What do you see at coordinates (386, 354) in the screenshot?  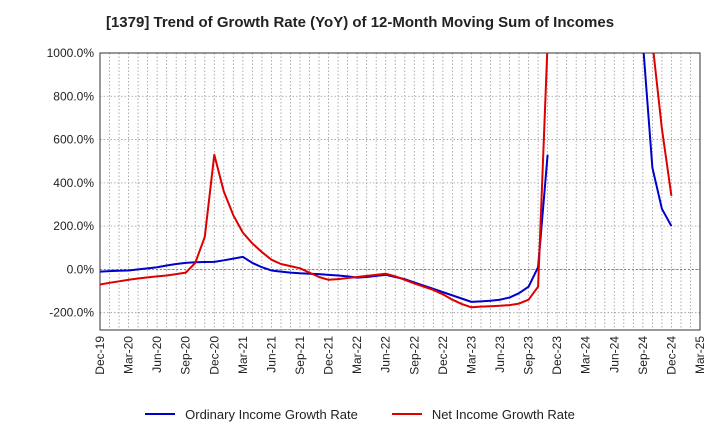 I see `x-tick-label: Jun-22` at bounding box center [386, 354].